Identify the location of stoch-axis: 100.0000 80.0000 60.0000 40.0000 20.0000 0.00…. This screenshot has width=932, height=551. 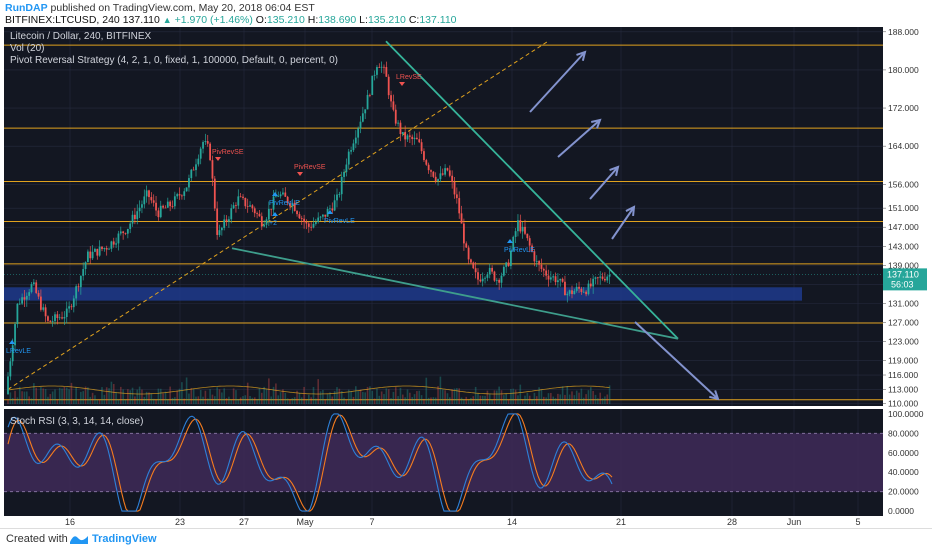
(907, 462).